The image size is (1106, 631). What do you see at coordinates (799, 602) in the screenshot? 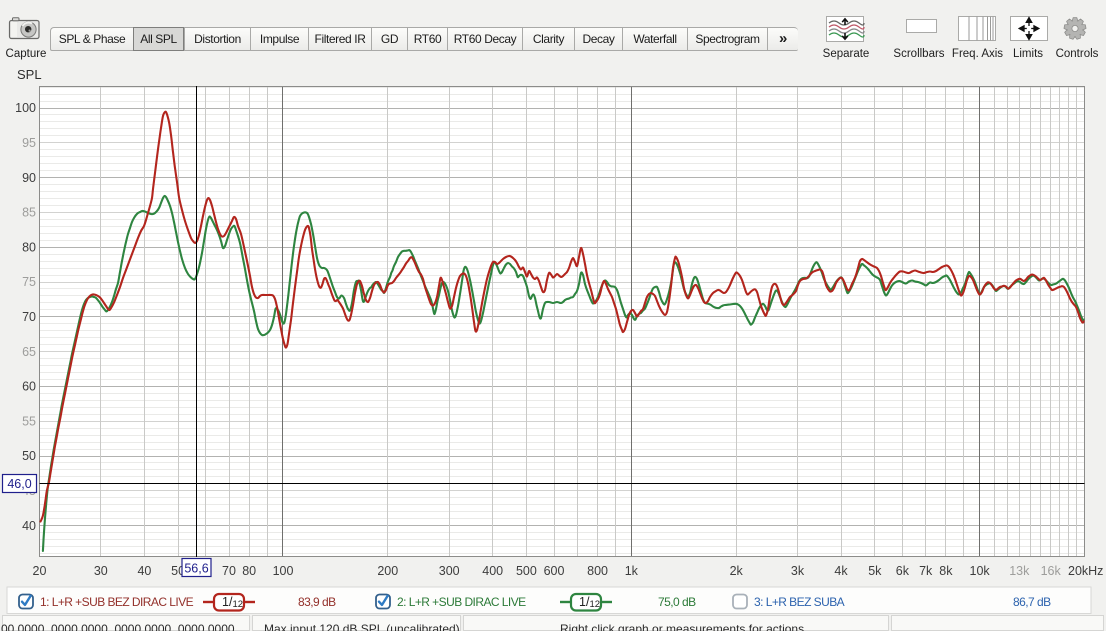
I see `svg-text: 3: L+R BEZ SUBA` at bounding box center [799, 602].